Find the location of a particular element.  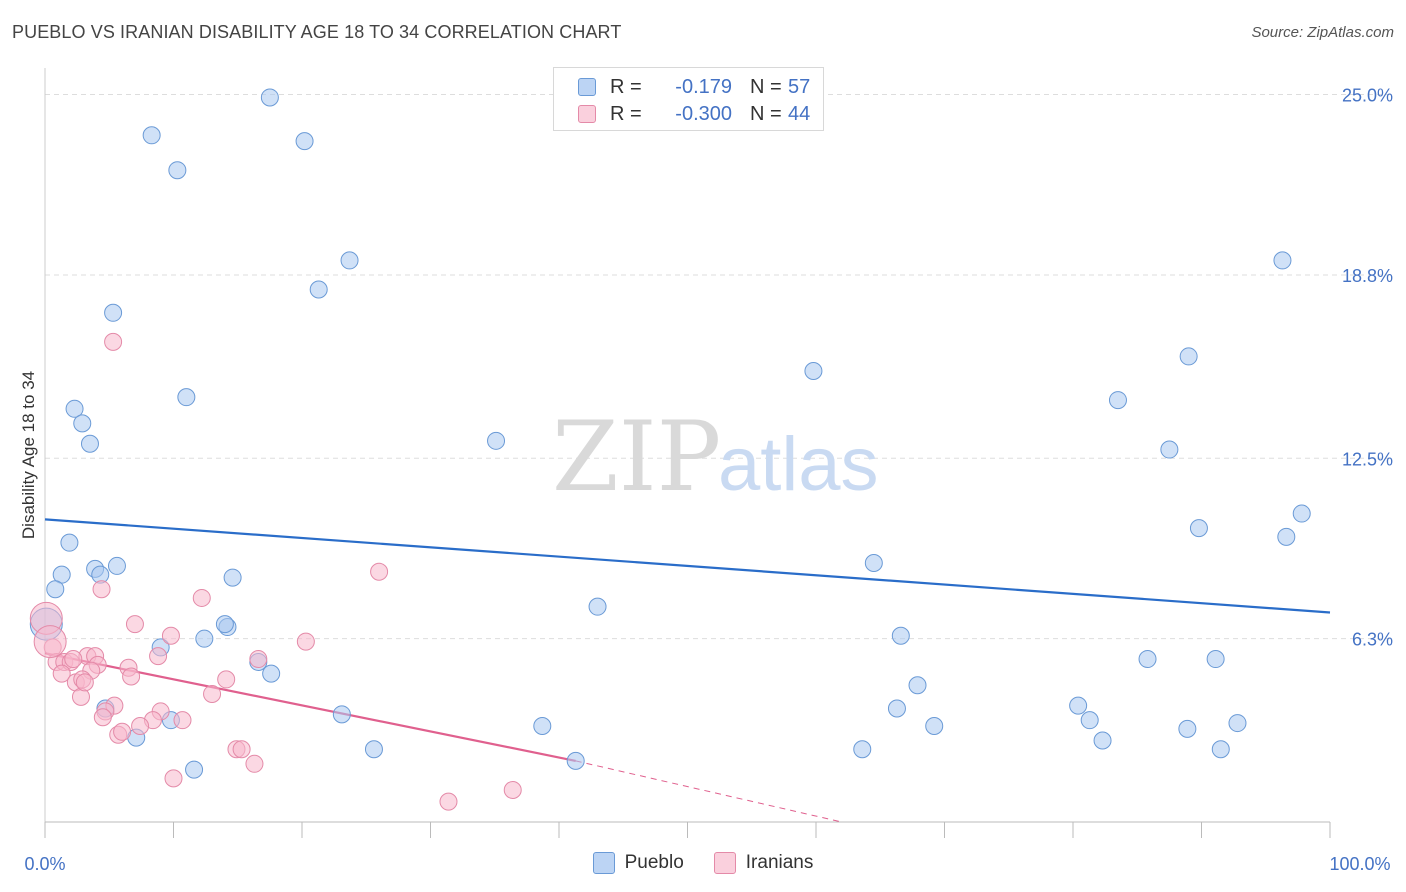

r-value: -0.179 is located at coordinates (703, 86).